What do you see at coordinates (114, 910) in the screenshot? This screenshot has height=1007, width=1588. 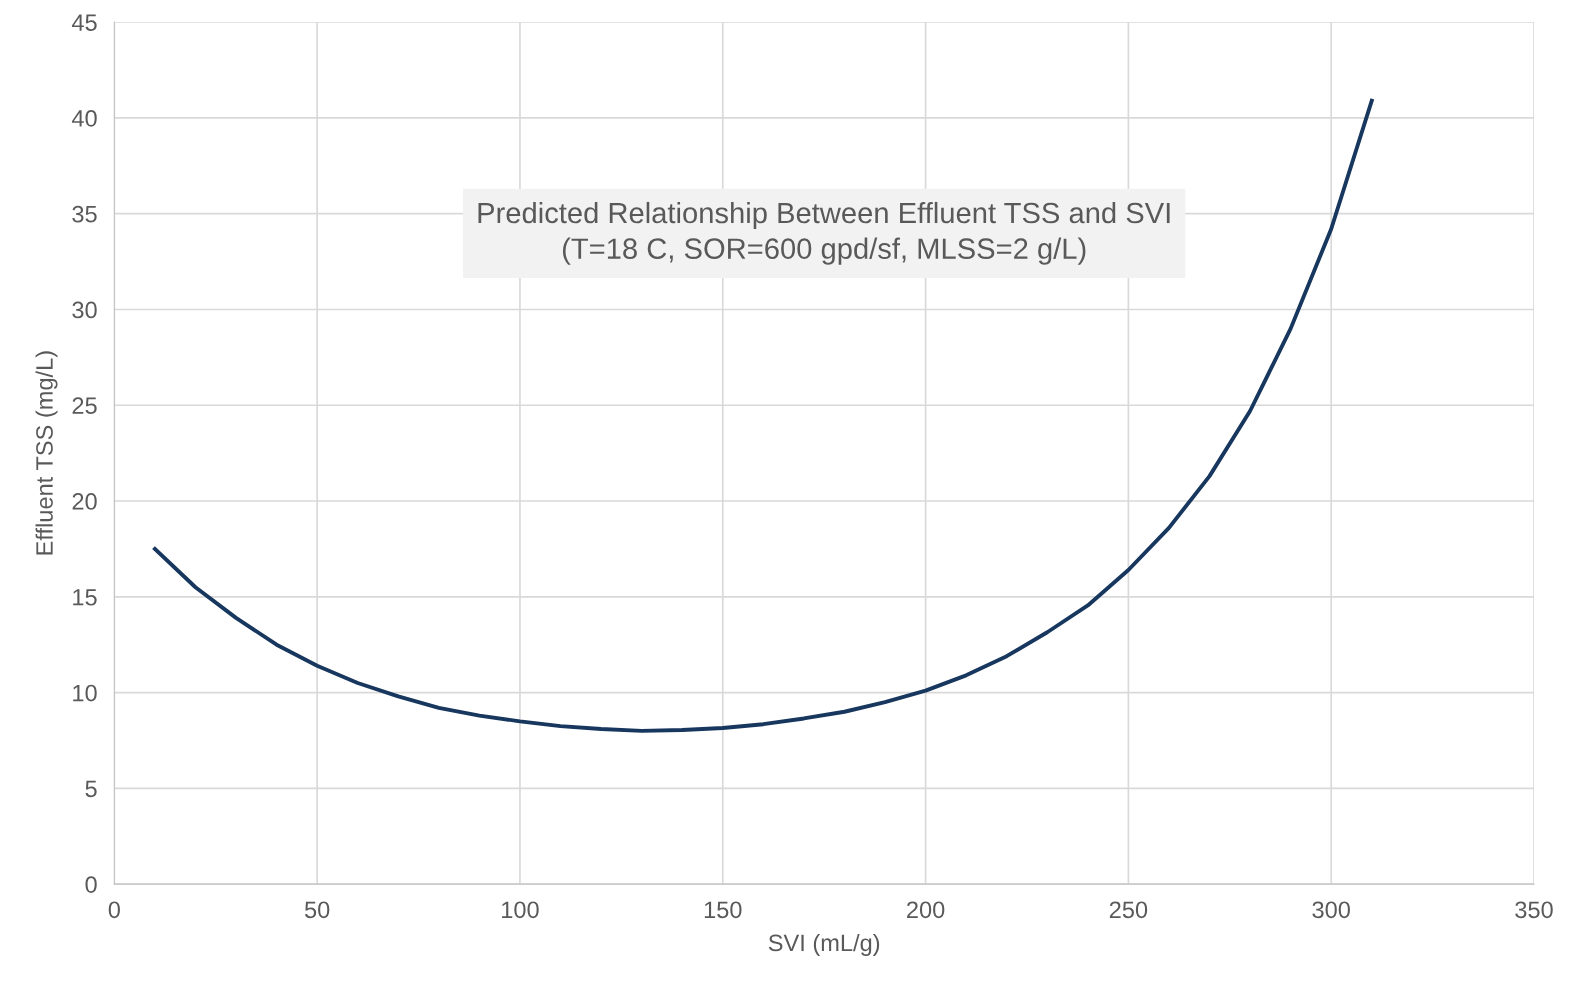 I see `x-tick-label: 0` at bounding box center [114, 910].